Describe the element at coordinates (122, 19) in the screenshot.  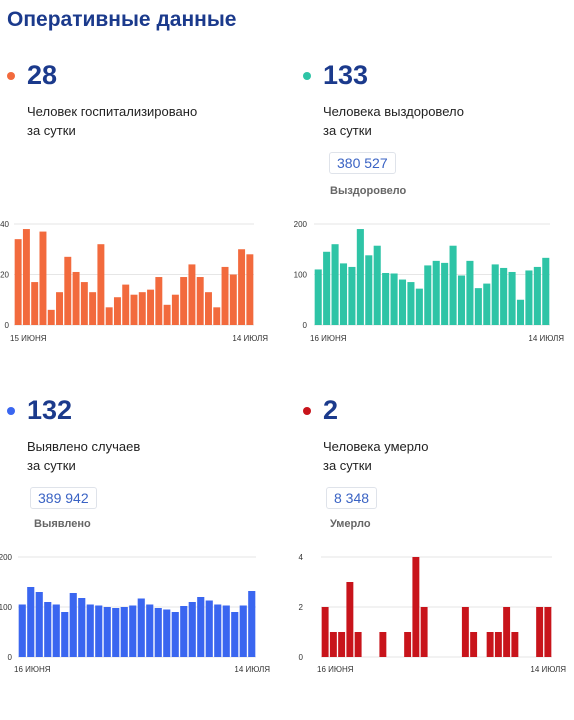
I see `page-title: Оперативные данные` at that location.